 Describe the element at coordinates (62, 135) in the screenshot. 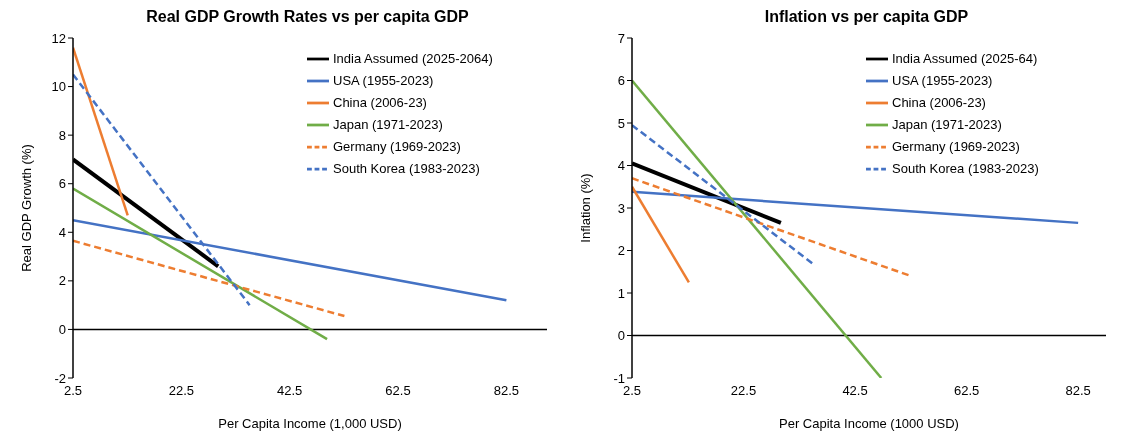

I see `y-tick-label: 8` at that location.